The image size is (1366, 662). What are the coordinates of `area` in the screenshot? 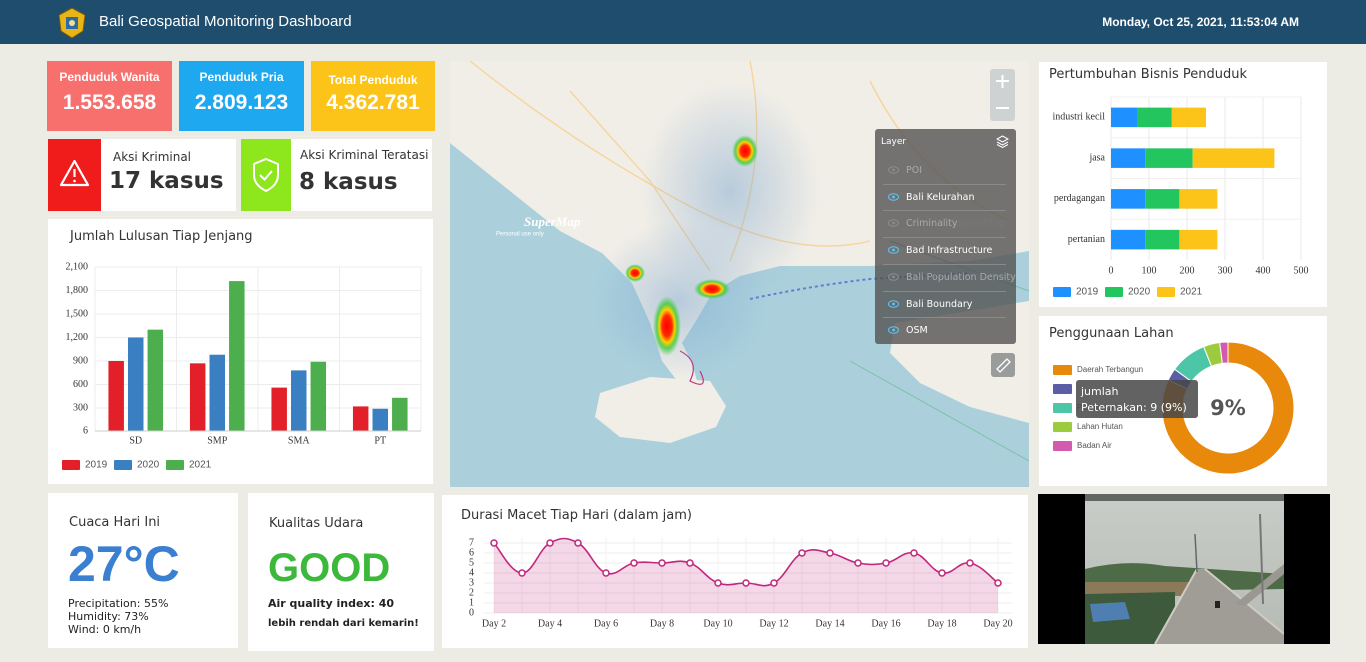 It's located at (746, 575).